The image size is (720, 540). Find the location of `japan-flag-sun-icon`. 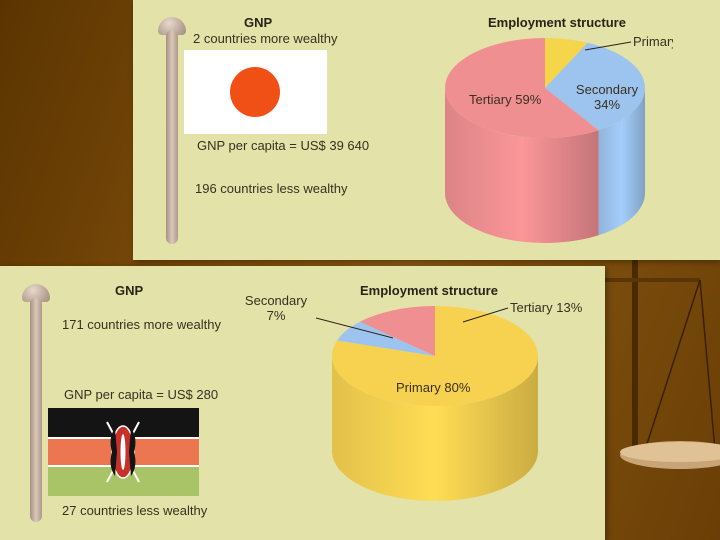

japan-flag-sun-icon is located at coordinates (255, 92).